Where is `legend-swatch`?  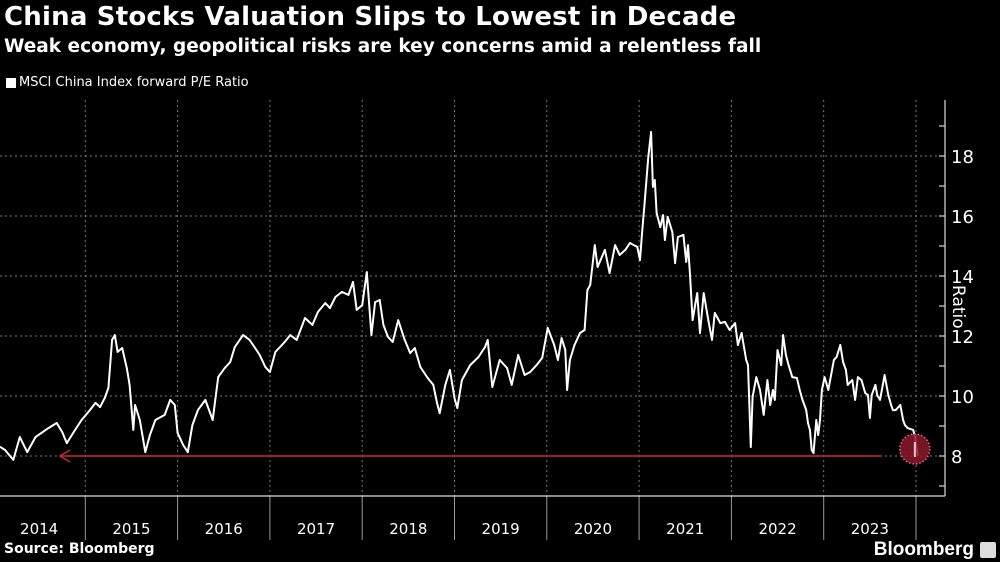 legend-swatch is located at coordinates (11, 82).